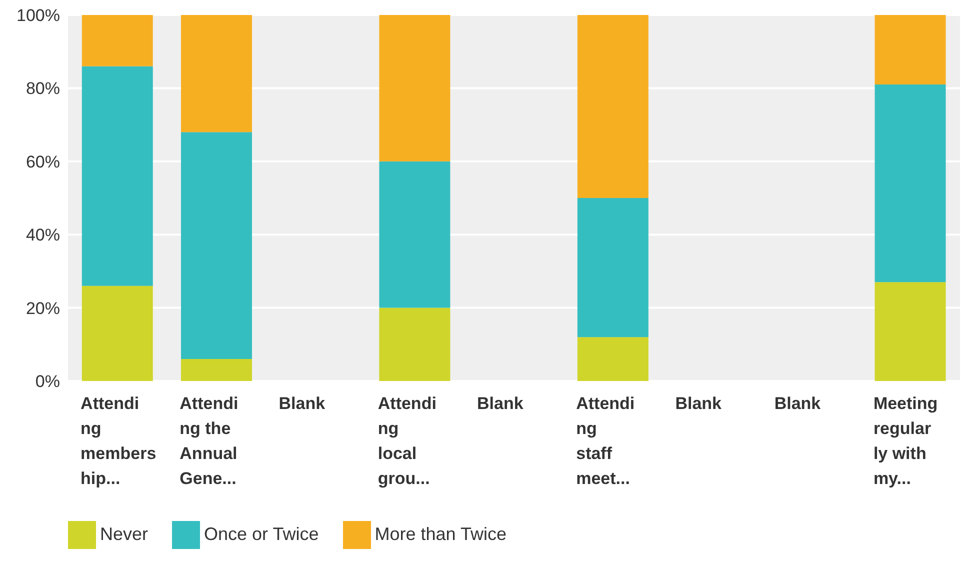 This screenshot has width=972, height=565. What do you see at coordinates (261, 534) in the screenshot?
I see `legend-label: Once or Twice` at bounding box center [261, 534].